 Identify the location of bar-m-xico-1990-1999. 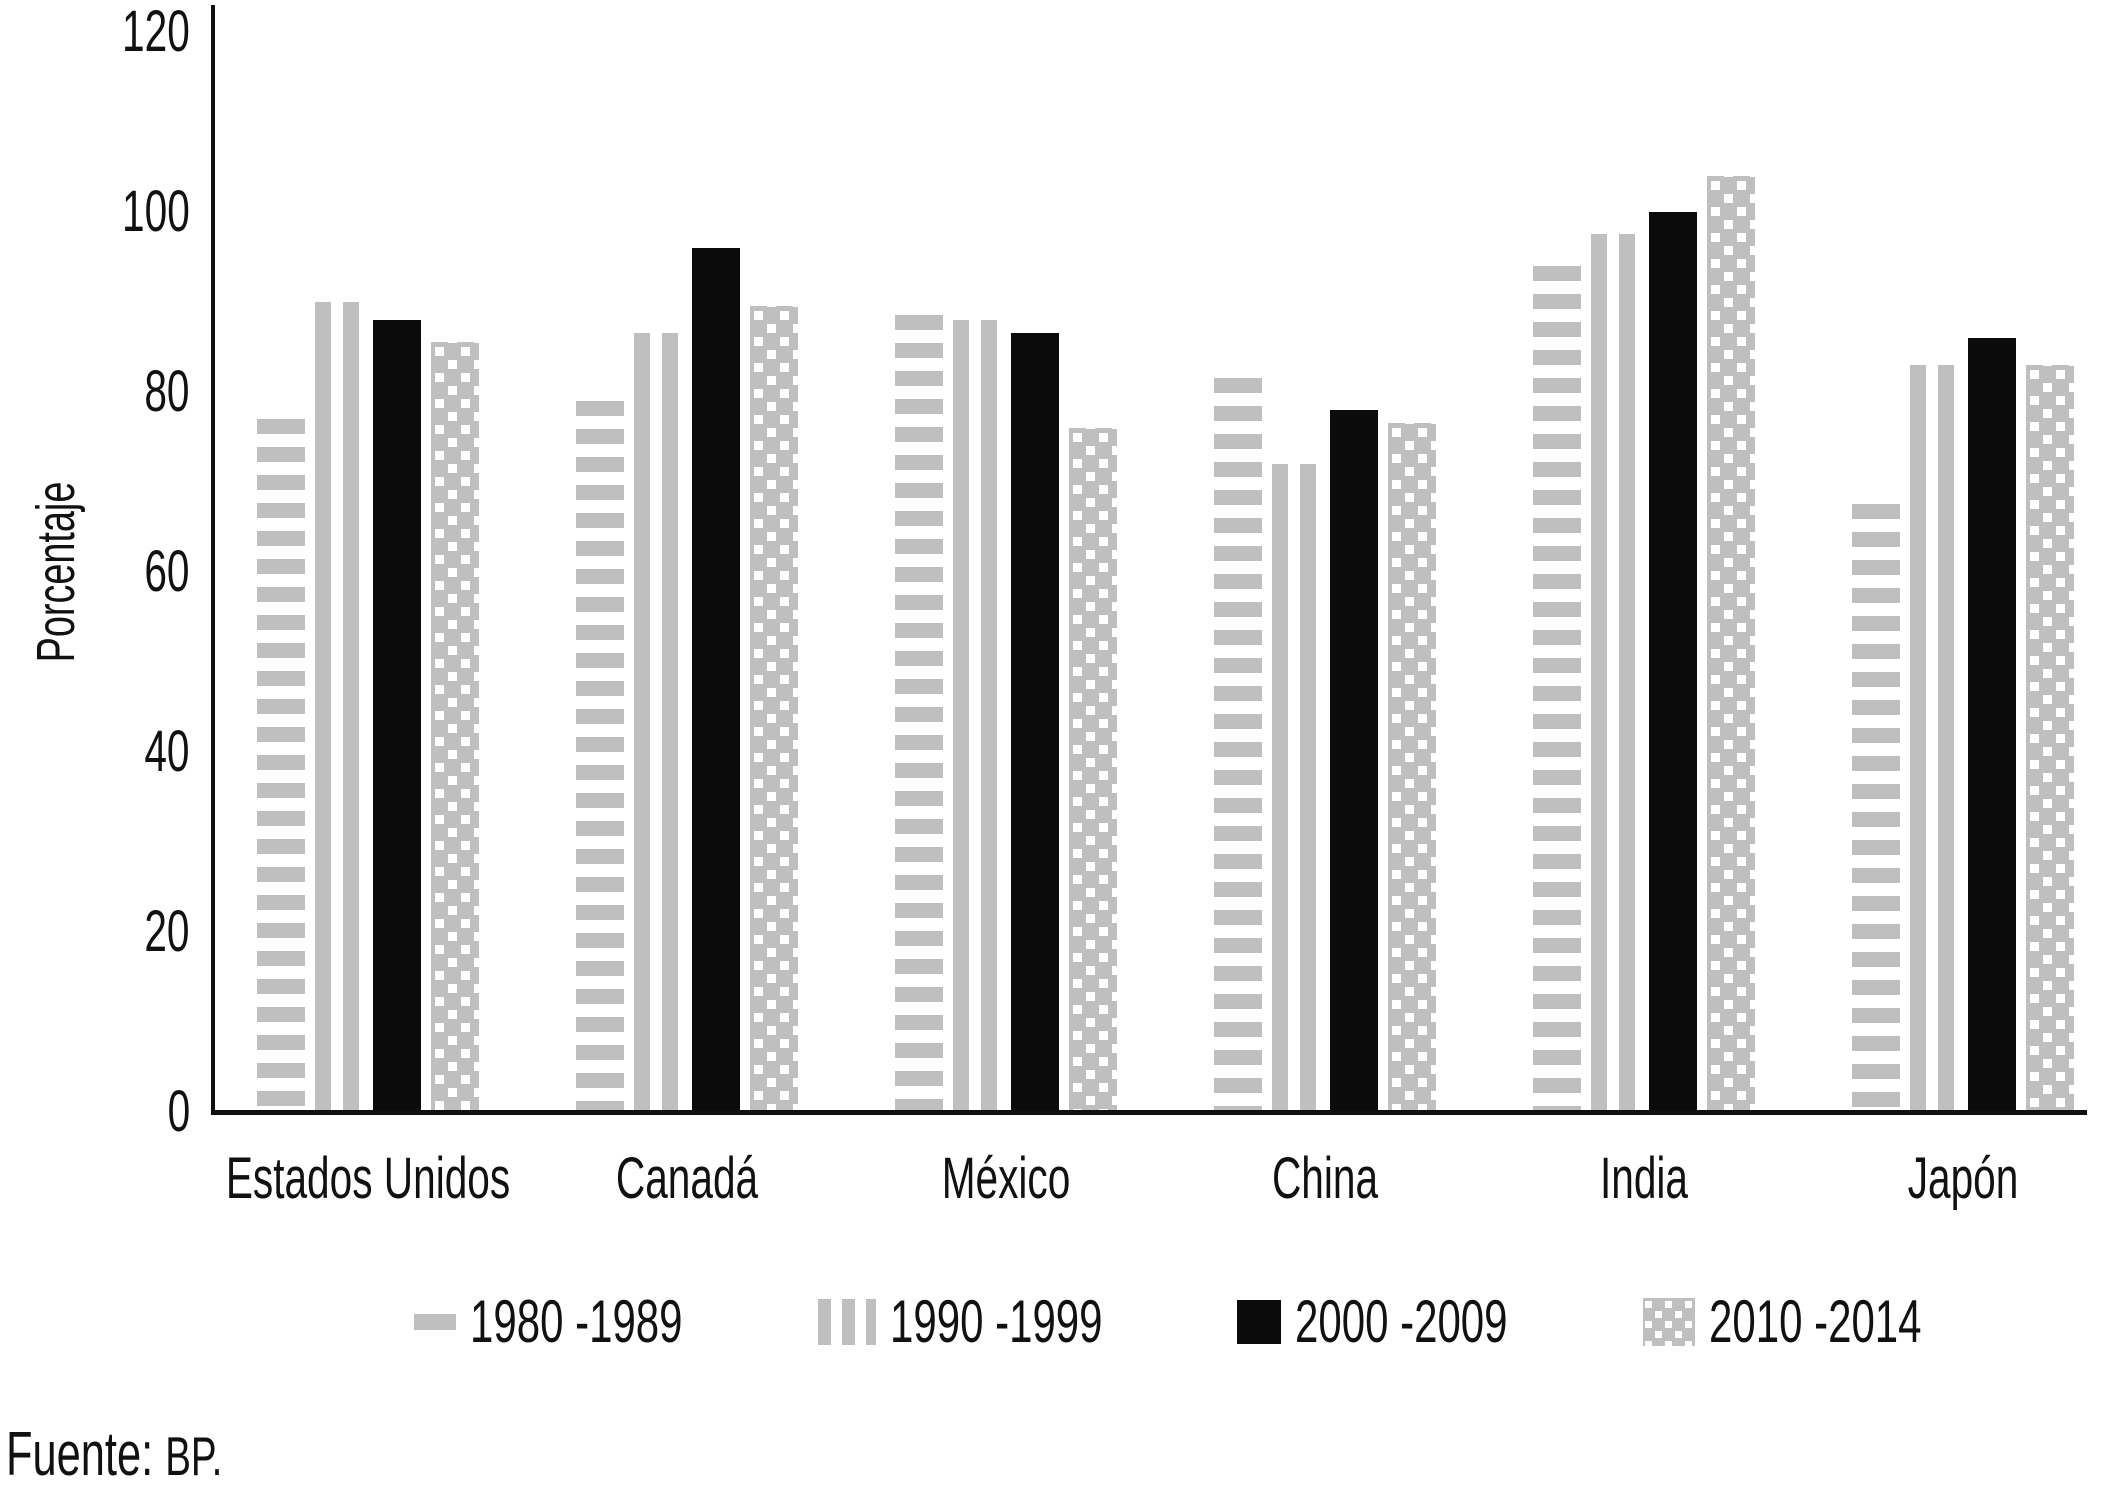
(977, 716).